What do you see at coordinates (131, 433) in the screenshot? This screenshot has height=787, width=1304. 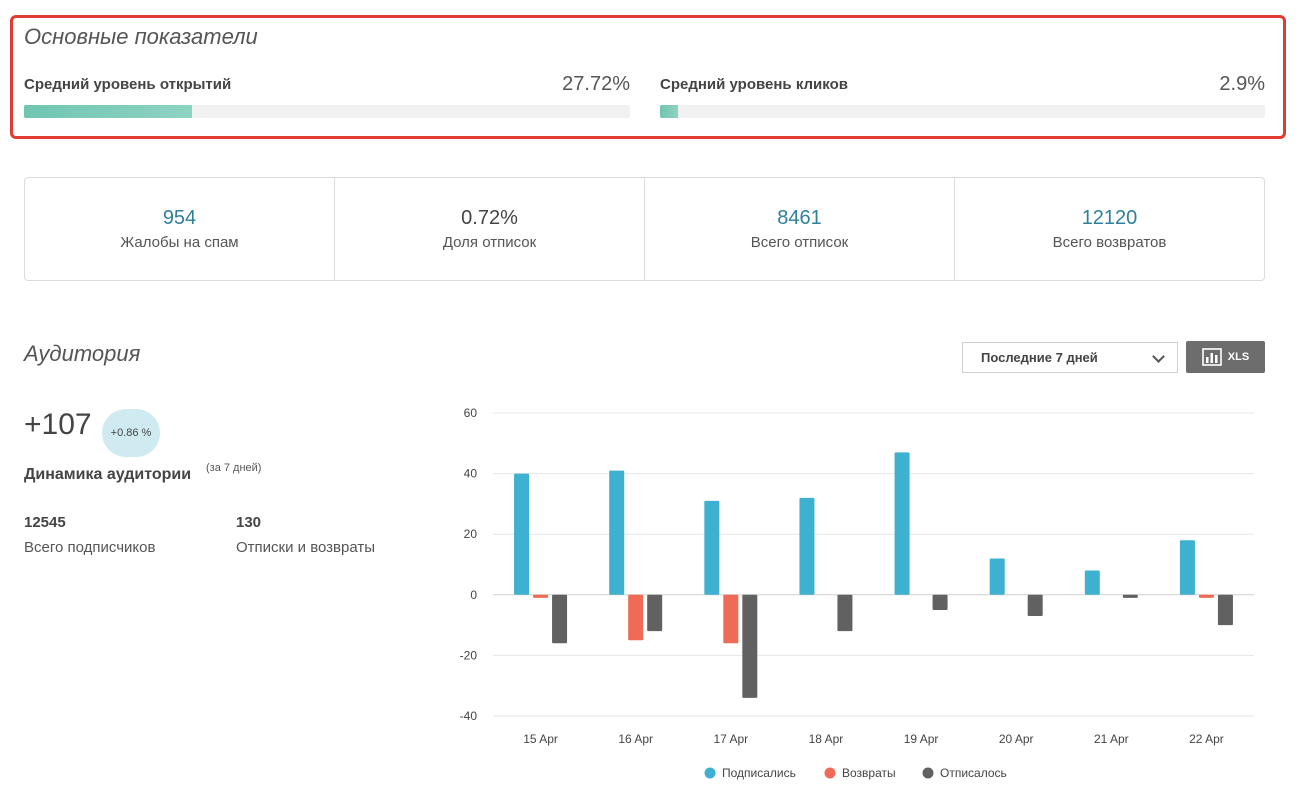 I see `growth-percent-badge: +0.86 %` at bounding box center [131, 433].